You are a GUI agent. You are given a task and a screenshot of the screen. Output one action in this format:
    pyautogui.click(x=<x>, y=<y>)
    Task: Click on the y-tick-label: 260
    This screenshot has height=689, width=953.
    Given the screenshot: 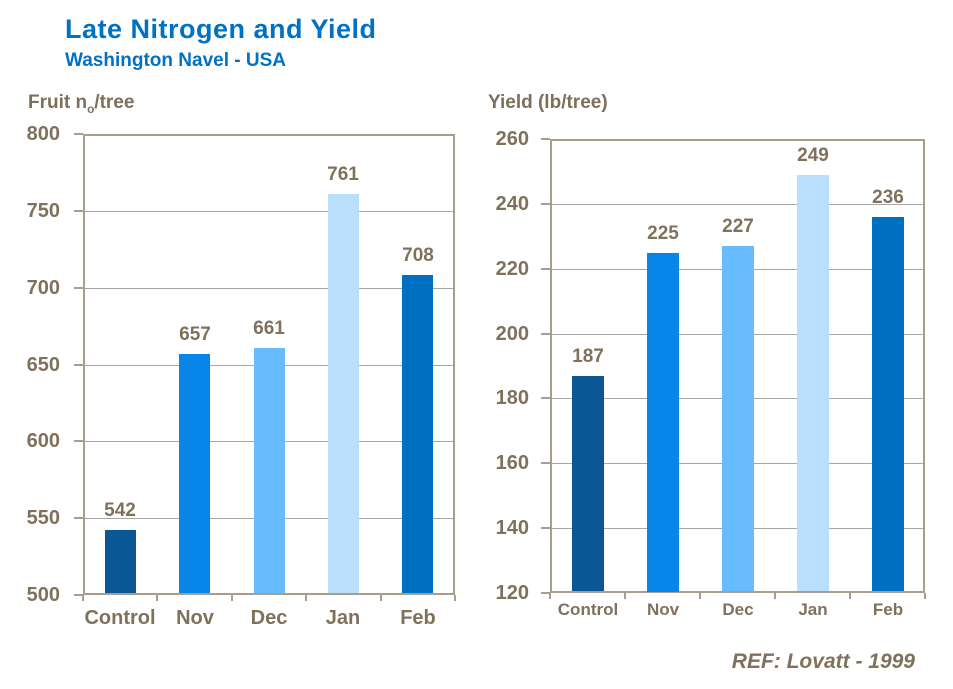 What is the action you would take?
    pyautogui.click(x=512, y=139)
    